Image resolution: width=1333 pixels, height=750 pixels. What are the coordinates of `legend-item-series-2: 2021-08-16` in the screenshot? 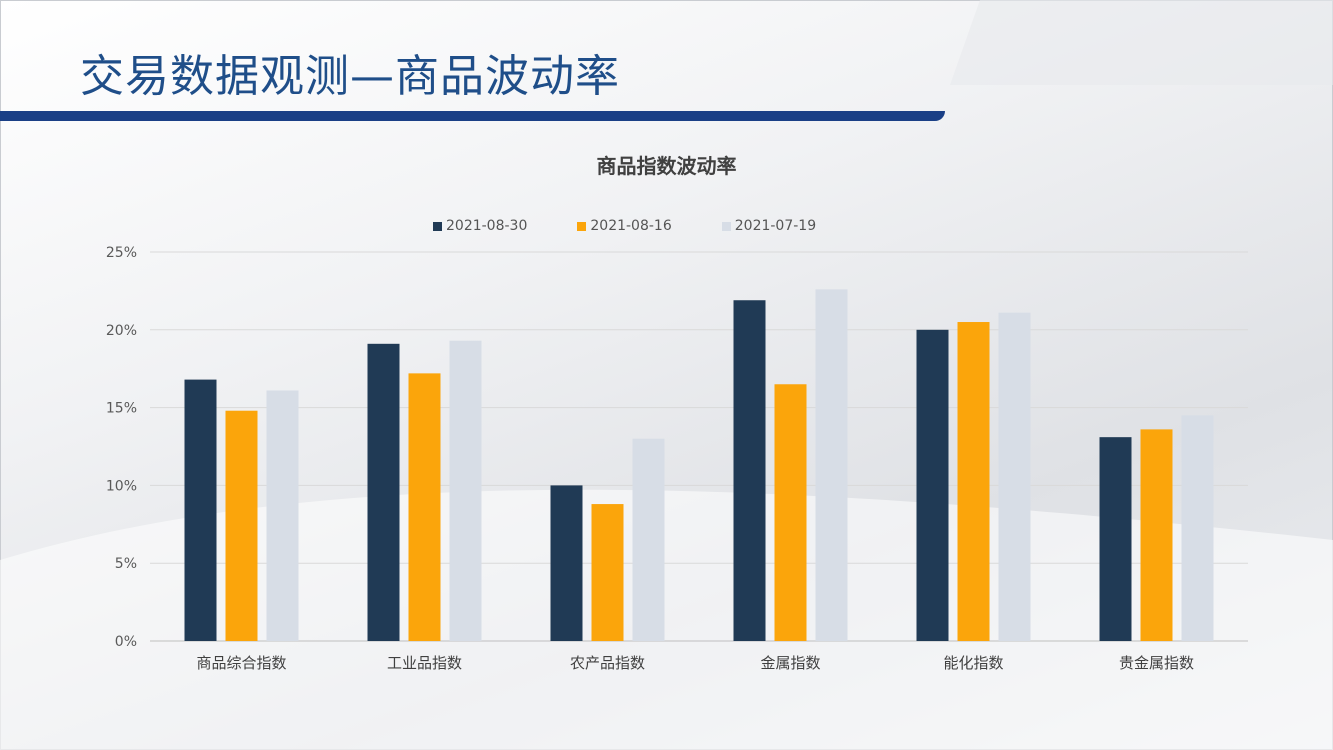 It's located at (624, 226).